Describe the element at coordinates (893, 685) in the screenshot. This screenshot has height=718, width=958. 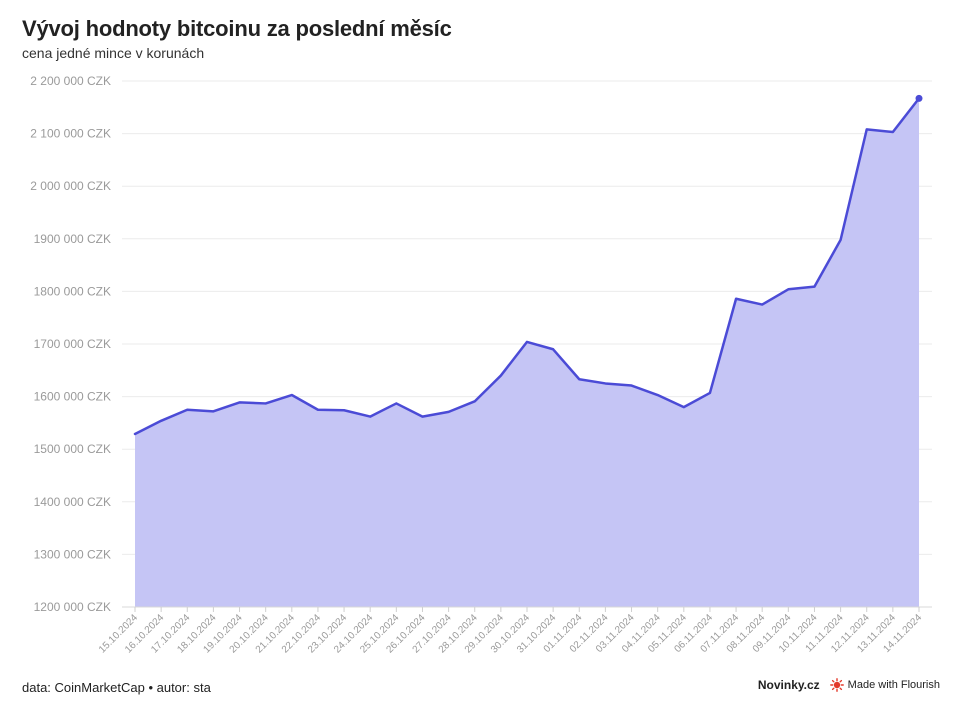
I see `flourish-label: Made with Flourish` at that location.